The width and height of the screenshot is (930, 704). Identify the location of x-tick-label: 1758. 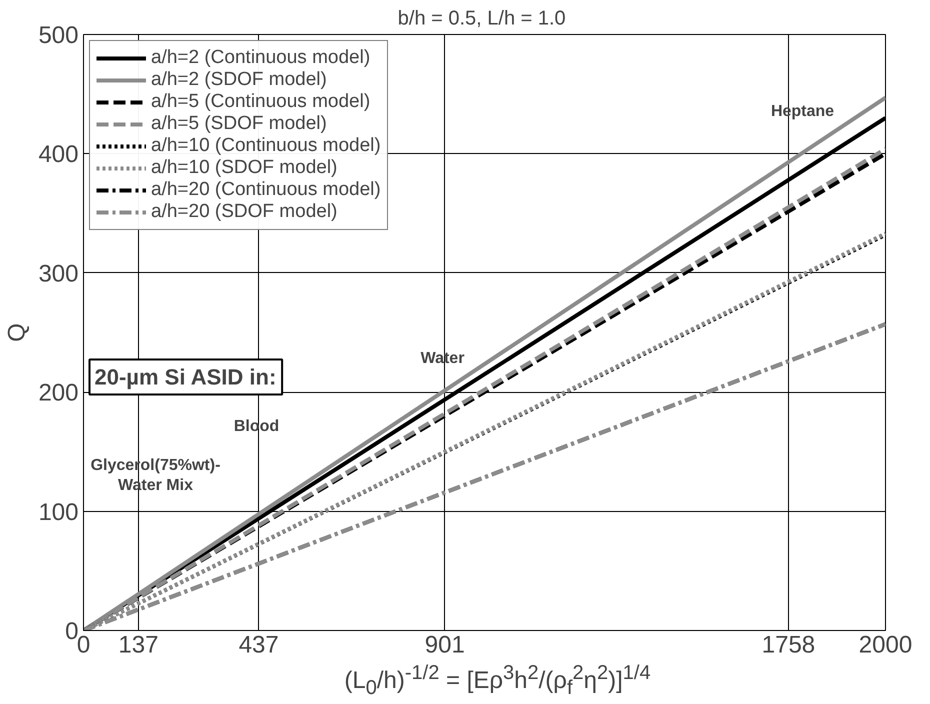
(789, 645).